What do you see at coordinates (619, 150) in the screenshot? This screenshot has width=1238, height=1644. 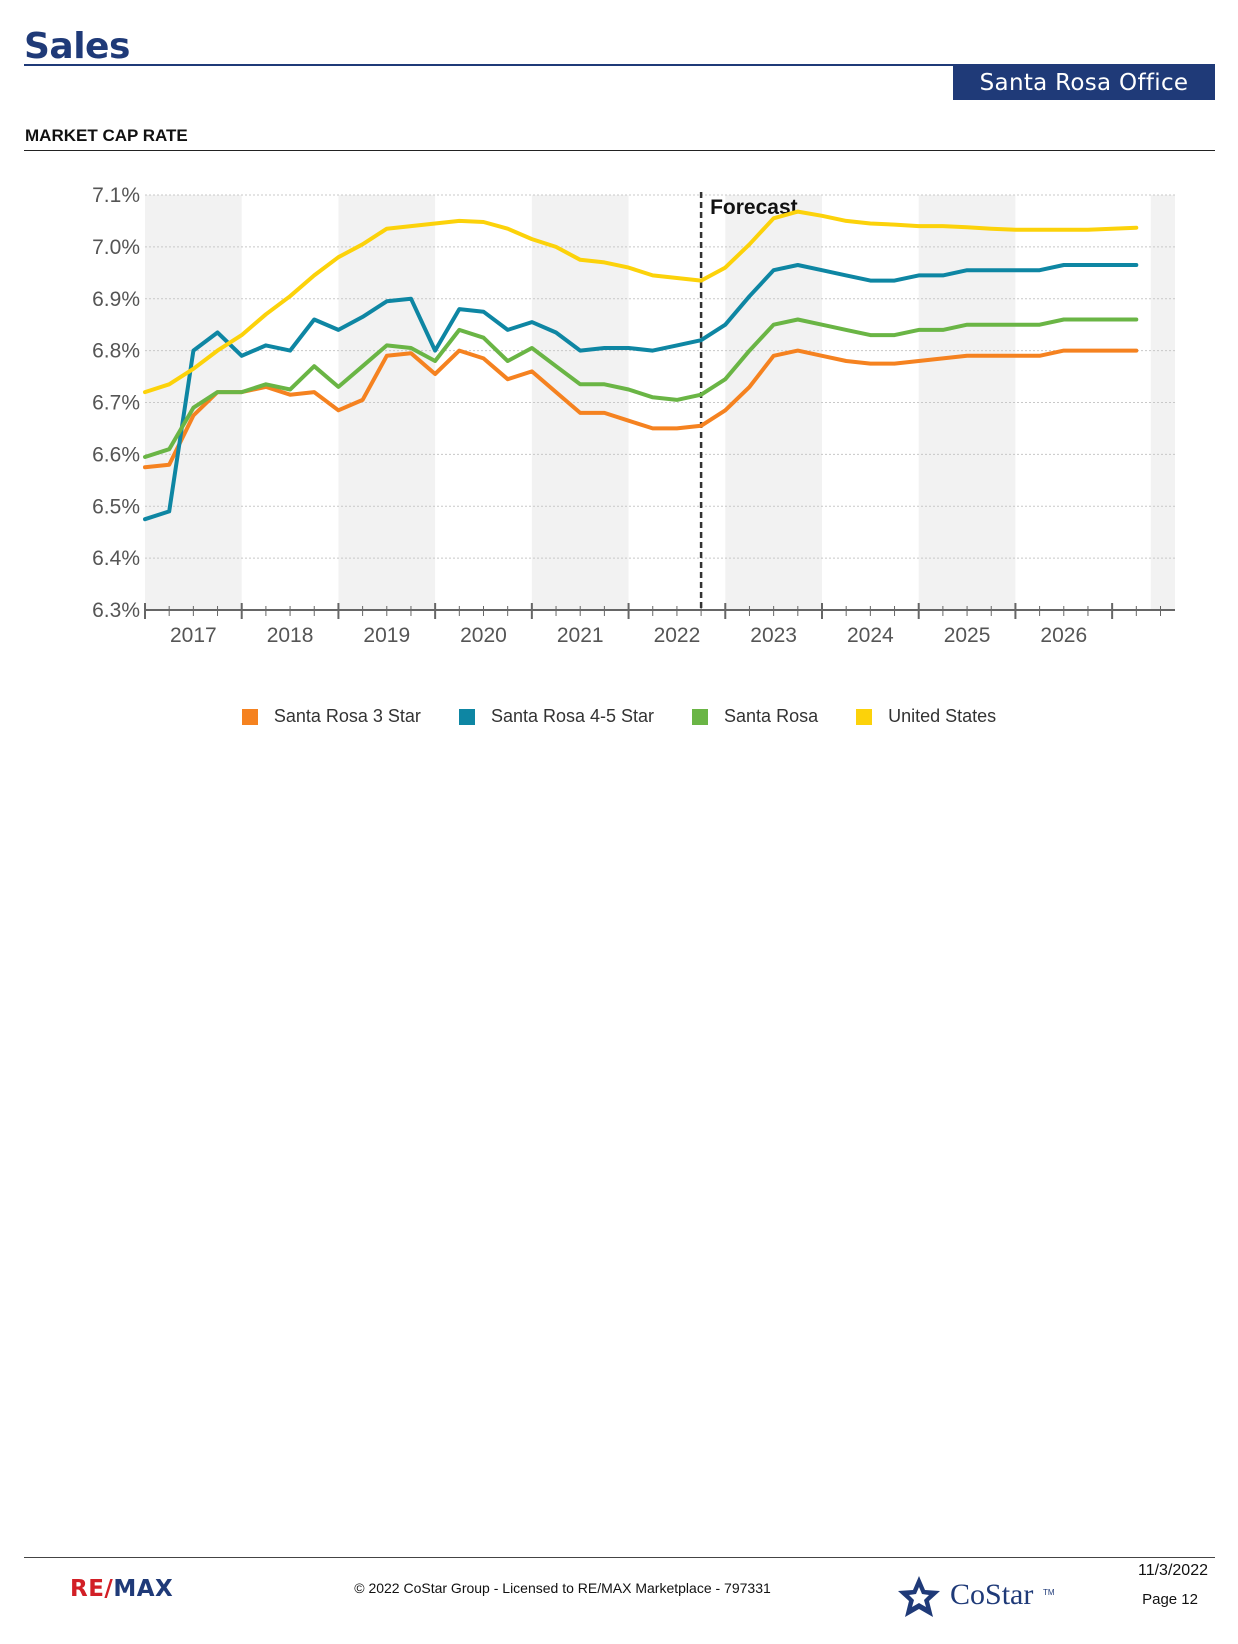 I see `section-divider` at bounding box center [619, 150].